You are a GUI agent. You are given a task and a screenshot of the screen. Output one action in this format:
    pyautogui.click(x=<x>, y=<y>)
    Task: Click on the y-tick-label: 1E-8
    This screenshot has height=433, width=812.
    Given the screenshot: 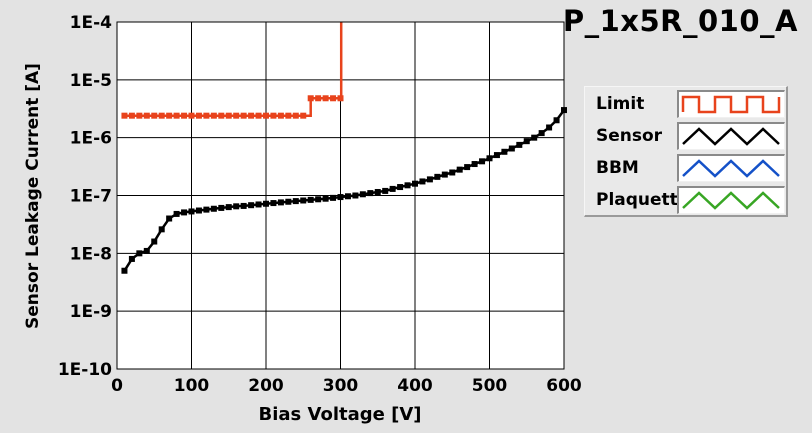 What is the action you would take?
    pyautogui.click(x=91, y=254)
    